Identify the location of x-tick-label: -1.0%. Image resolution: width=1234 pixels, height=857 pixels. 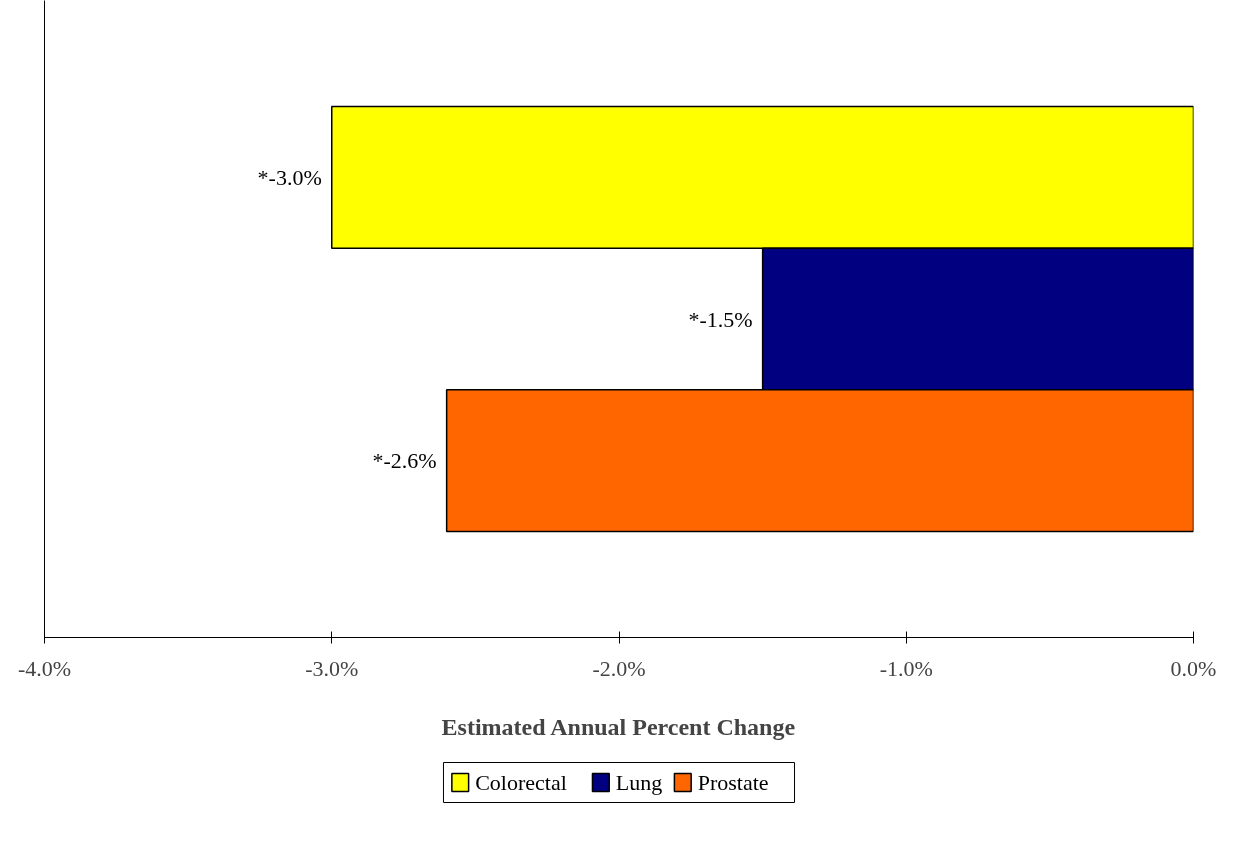
(906, 668).